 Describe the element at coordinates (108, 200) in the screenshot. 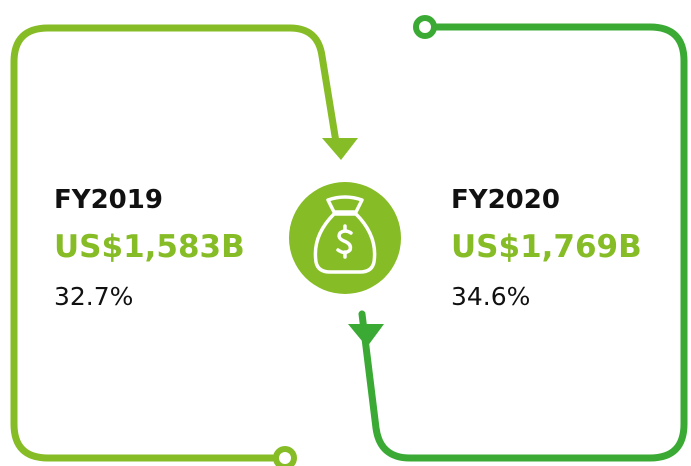

I see `period-label: FY2019` at that location.